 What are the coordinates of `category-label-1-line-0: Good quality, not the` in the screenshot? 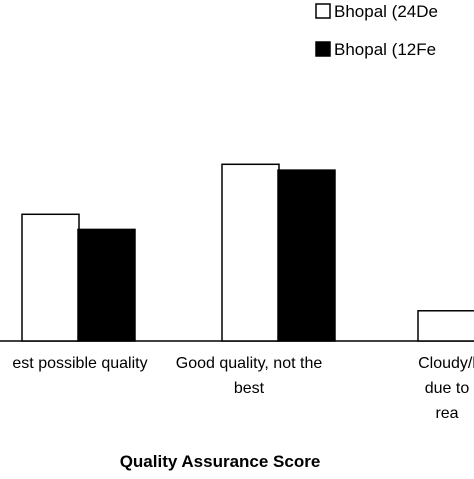 It's located at (249, 363).